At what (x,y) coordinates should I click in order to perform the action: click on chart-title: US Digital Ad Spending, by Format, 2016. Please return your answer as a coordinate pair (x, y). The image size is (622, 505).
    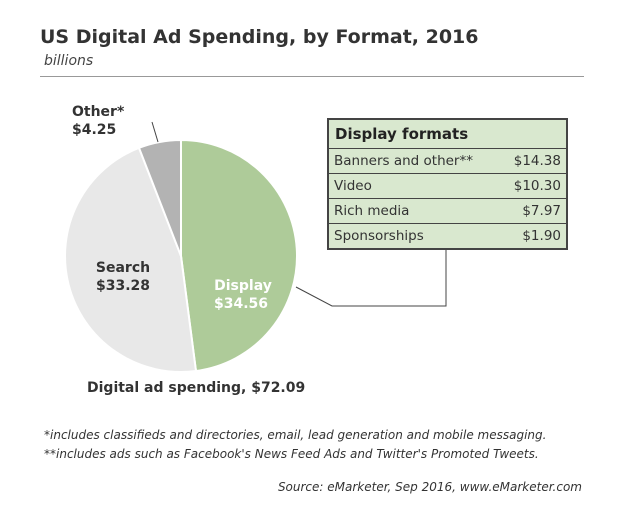
    Looking at the image, I should click on (259, 37).